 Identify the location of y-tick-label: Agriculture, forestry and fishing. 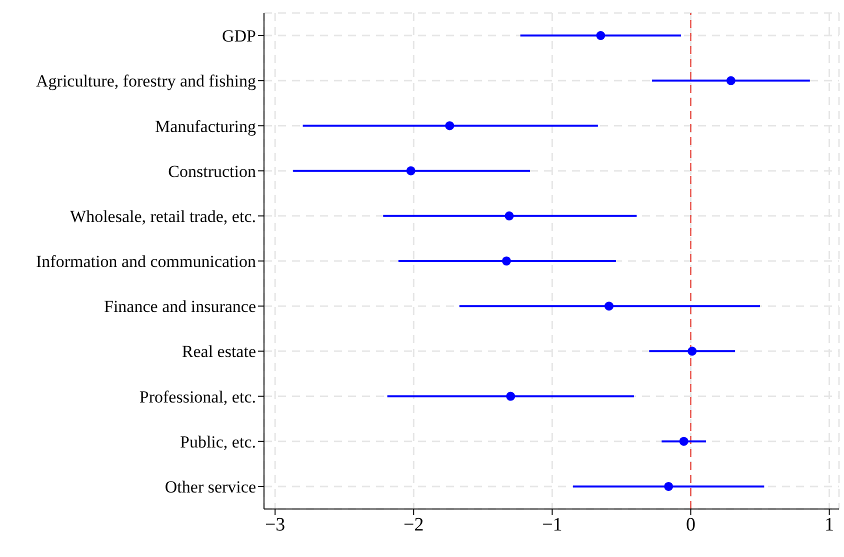
(146, 81).